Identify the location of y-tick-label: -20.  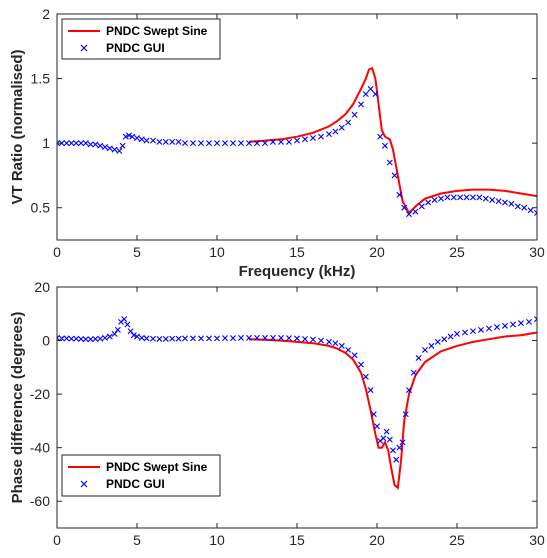
(40, 394).